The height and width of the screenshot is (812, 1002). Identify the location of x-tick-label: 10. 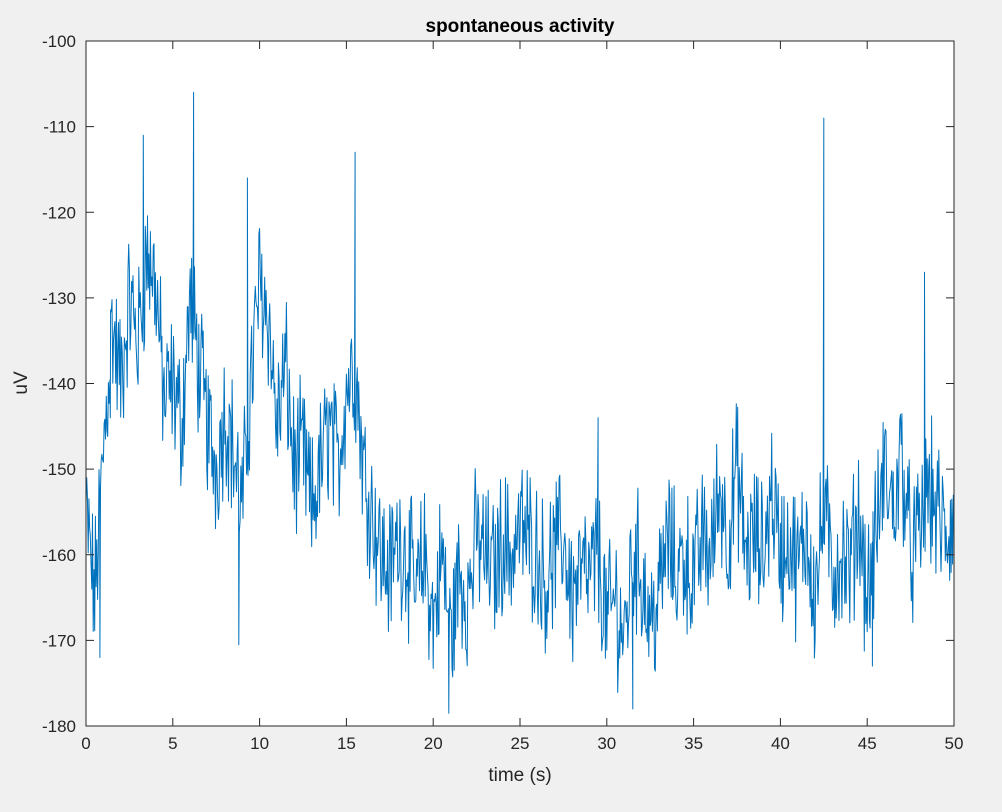
(259, 743).